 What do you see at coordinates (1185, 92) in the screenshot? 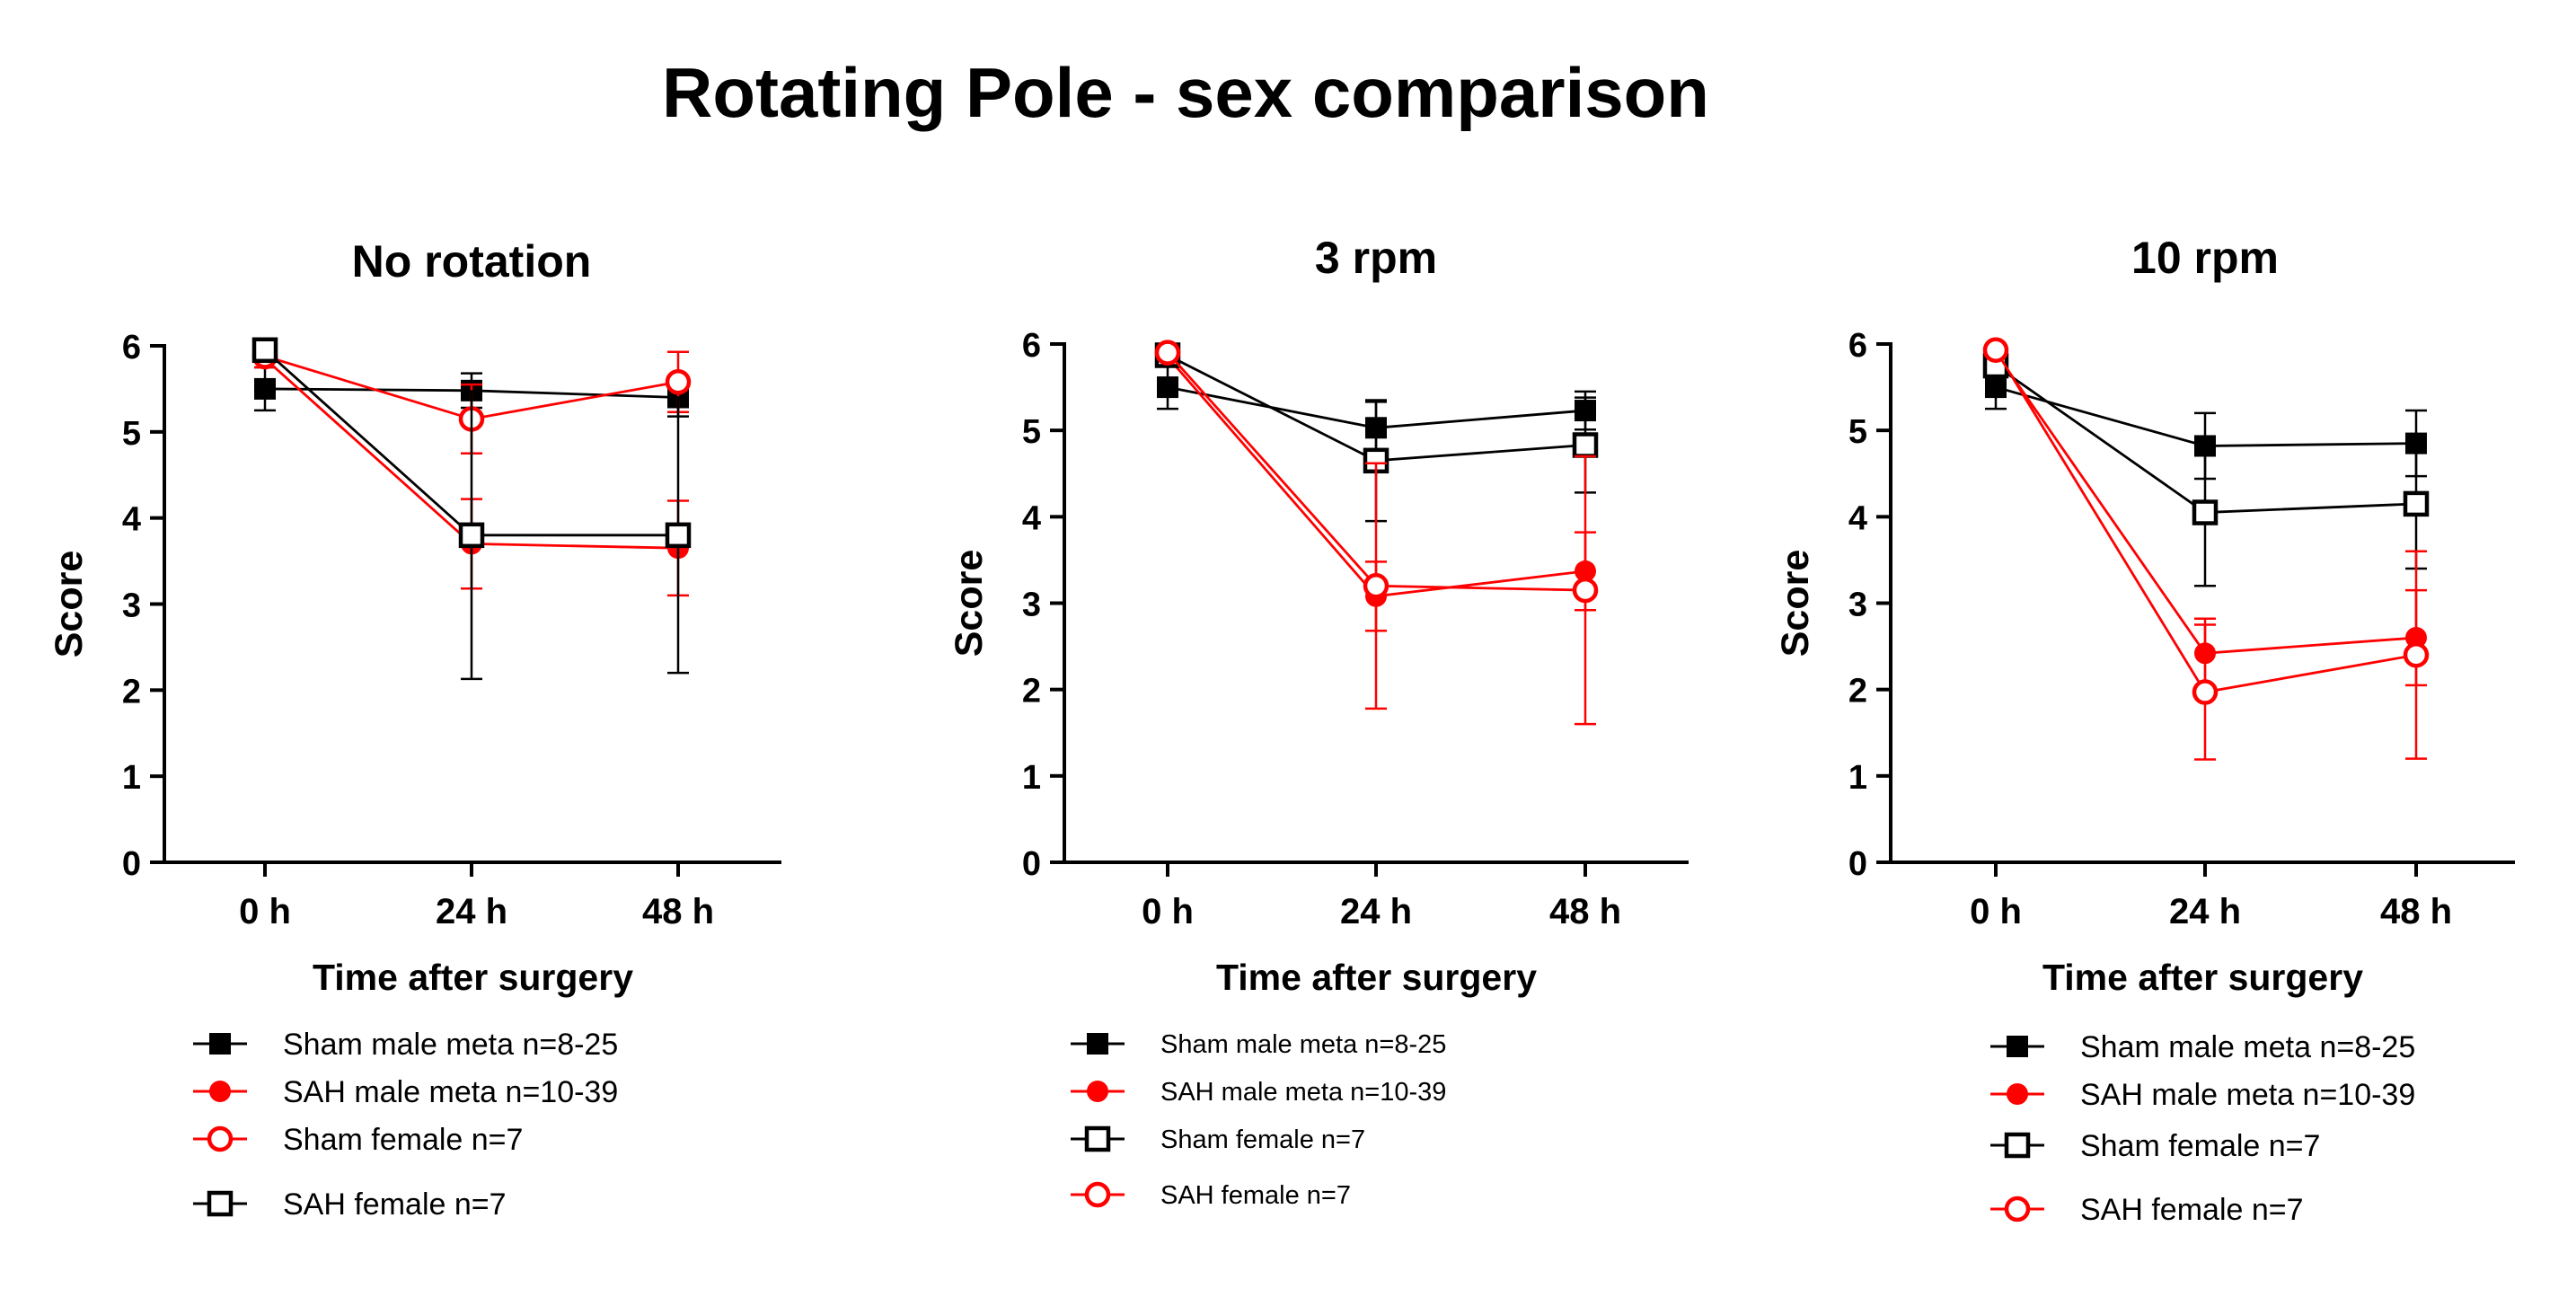
I see `figure-title: Rotating Pole - sex comparison` at bounding box center [1185, 92].